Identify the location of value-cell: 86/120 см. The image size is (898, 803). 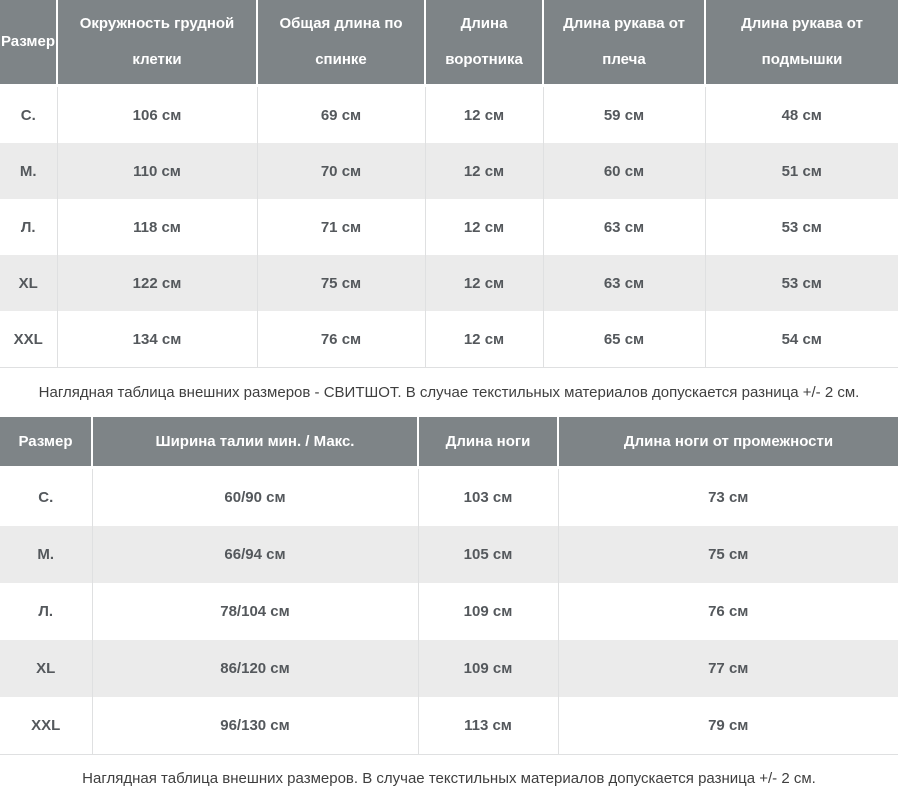
(254, 668).